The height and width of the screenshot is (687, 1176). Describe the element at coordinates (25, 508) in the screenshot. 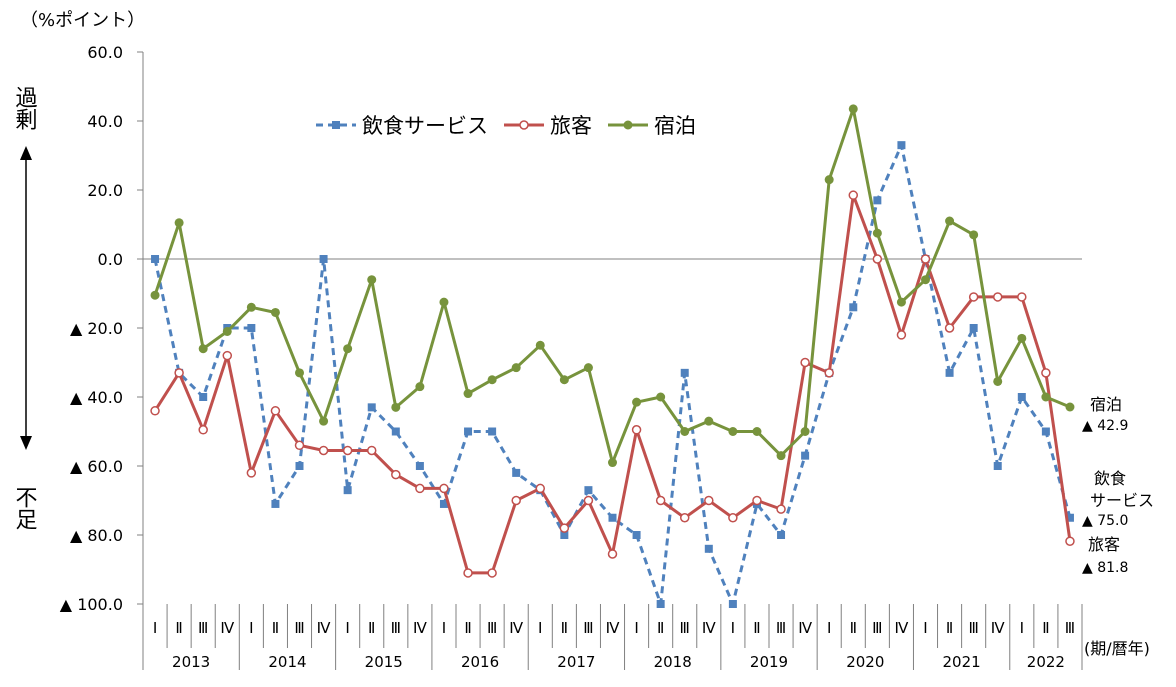

I see `y-side-label-bottom: 不足` at that location.